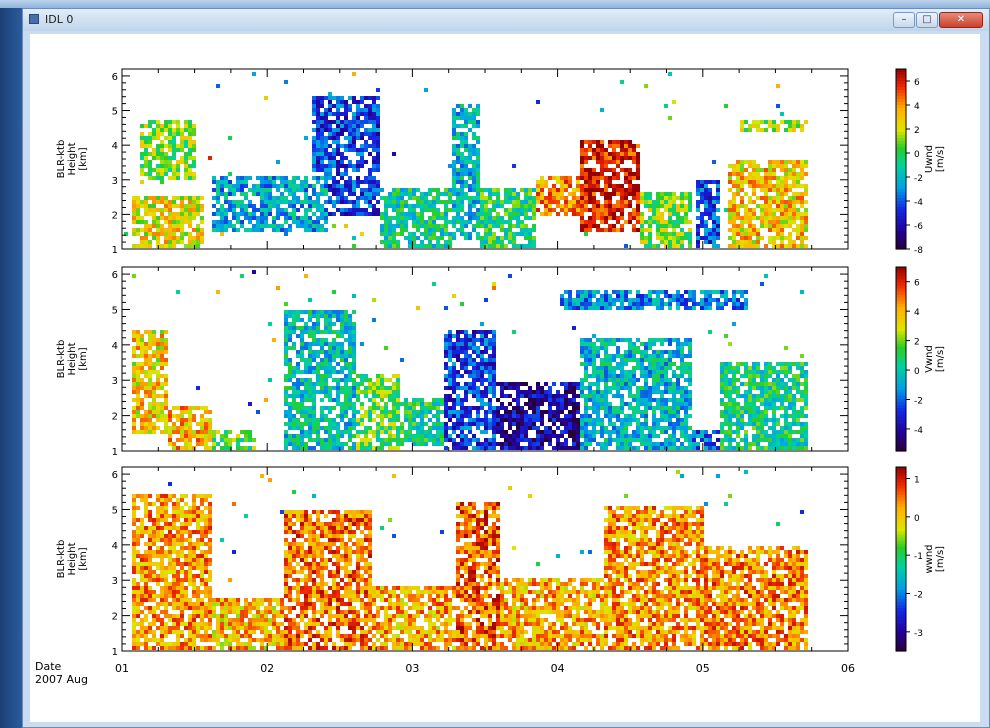 This screenshot has height=728, width=990. What do you see at coordinates (506, 20) in the screenshot?
I see `window-titlebar: IDL 0 – □ ✕` at bounding box center [506, 20].